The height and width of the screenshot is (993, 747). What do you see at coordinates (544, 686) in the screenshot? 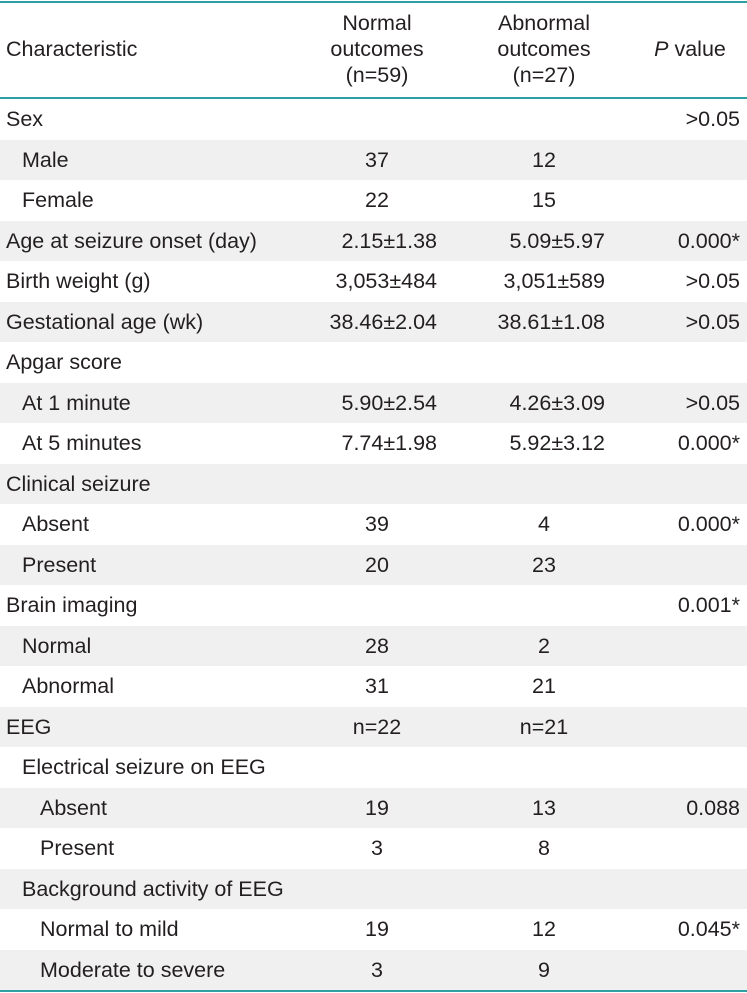
I see `cell-abnormal-outcomes: 21` at bounding box center [544, 686].